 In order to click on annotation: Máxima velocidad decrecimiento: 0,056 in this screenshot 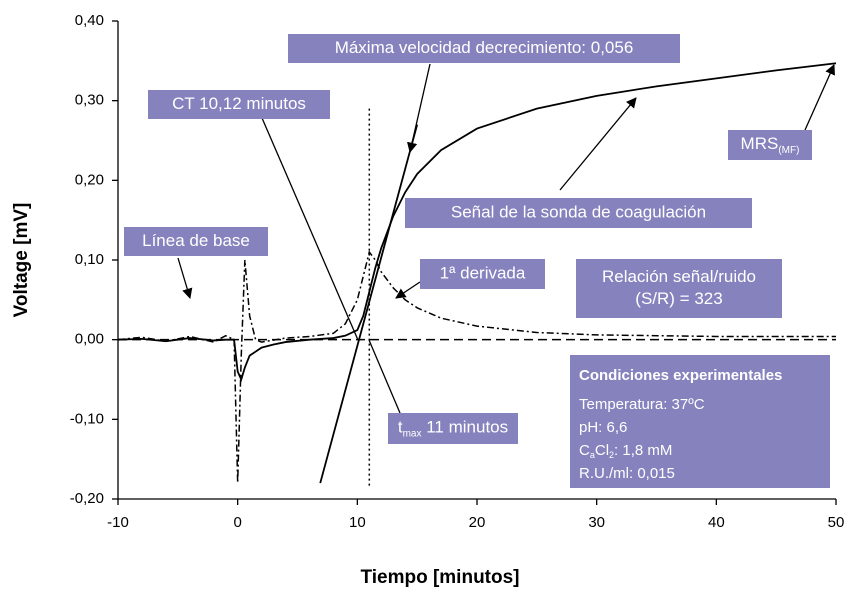, I will do `click(484, 47)`.